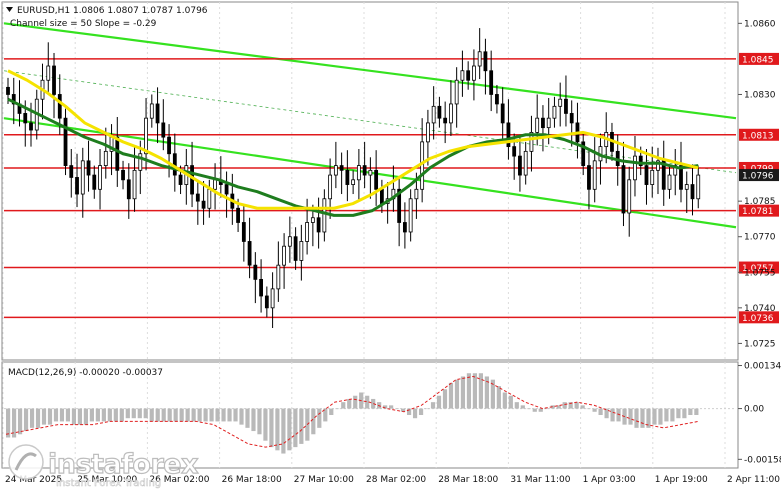 The width and height of the screenshot is (781, 489). Describe the element at coordinates (324, 480) in the screenshot. I see `time-tick-label: 27 Mar 10:00` at that location.